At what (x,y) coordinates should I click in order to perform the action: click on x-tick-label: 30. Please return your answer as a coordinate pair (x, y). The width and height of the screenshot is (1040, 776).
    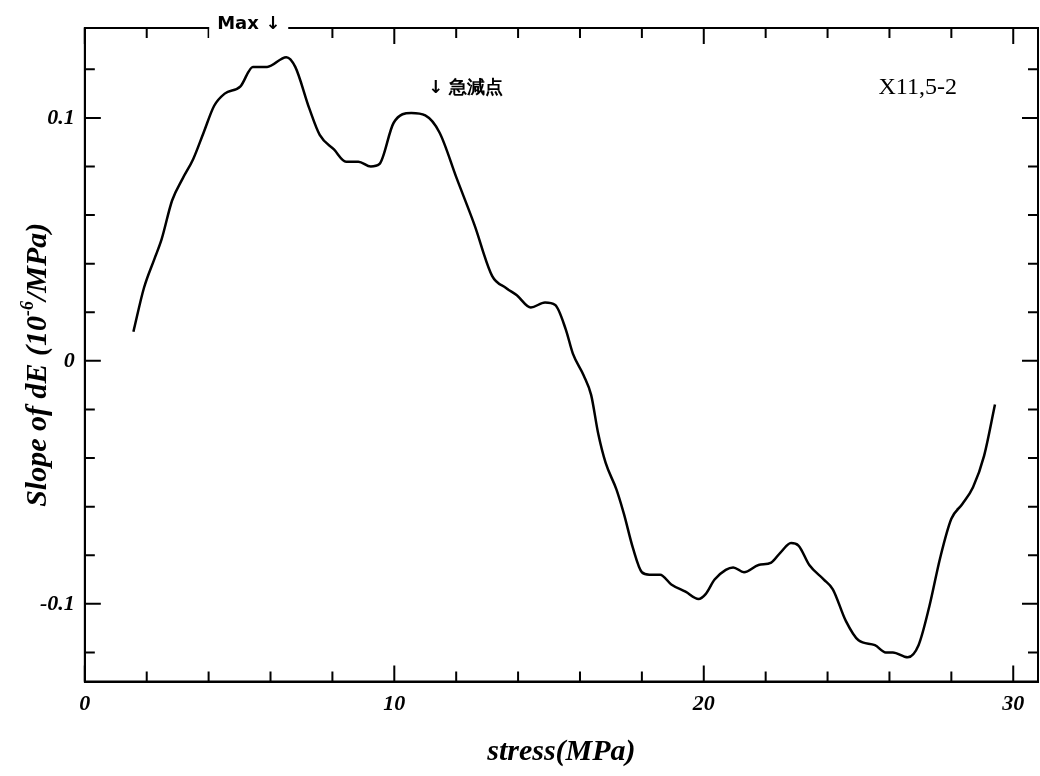
    Looking at the image, I should click on (1013, 703).